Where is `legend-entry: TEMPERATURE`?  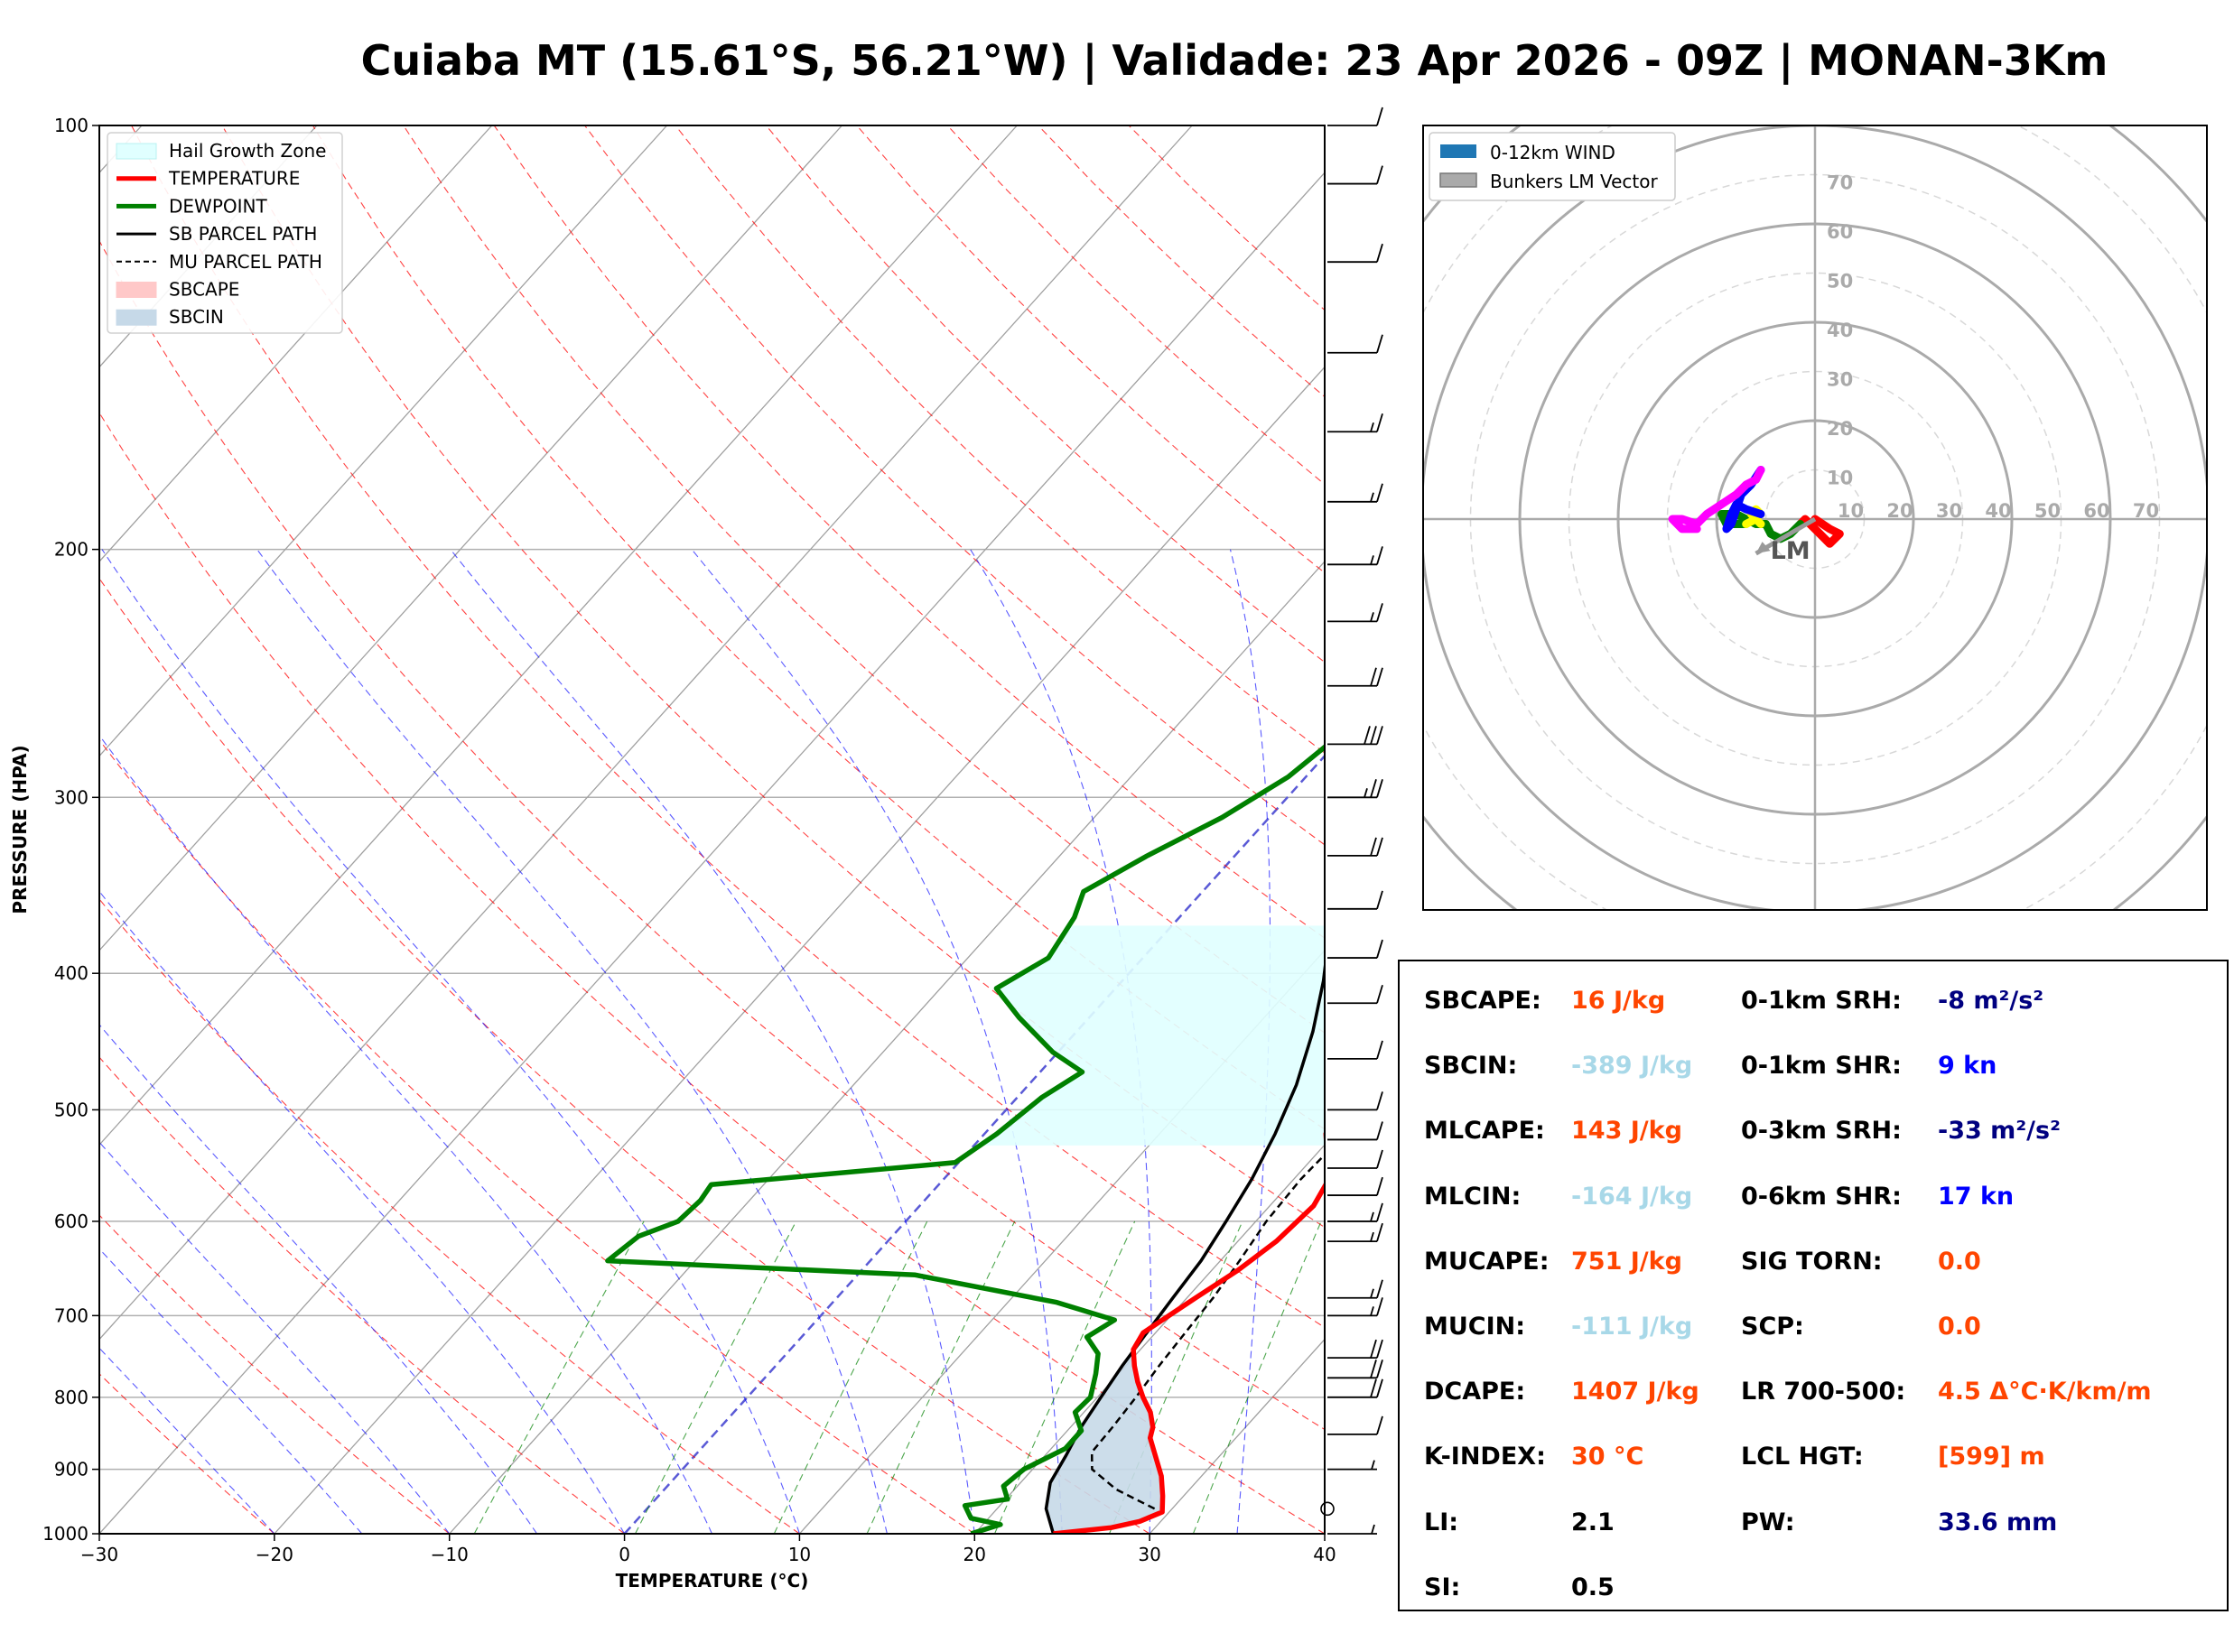 legend-entry: TEMPERATURE is located at coordinates (234, 179).